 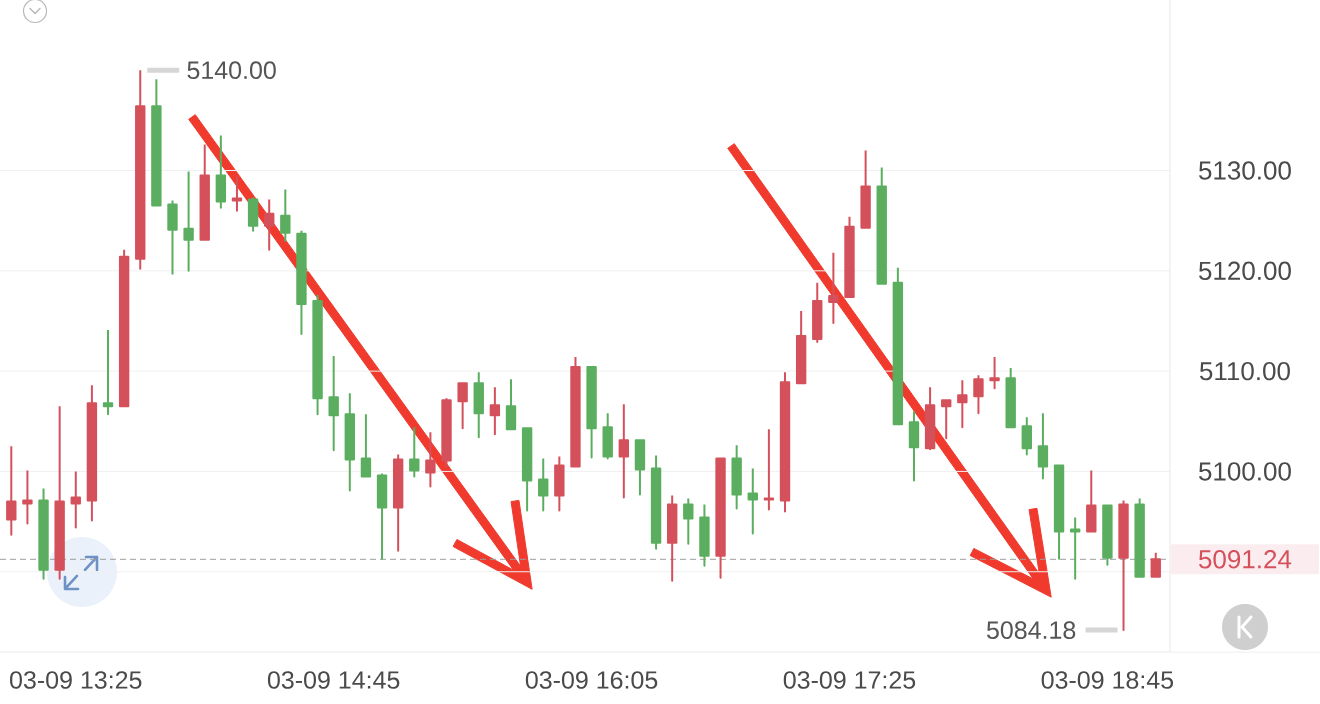 I want to click on x-tick-label: 03-09 18:45, so click(x=1107, y=680).